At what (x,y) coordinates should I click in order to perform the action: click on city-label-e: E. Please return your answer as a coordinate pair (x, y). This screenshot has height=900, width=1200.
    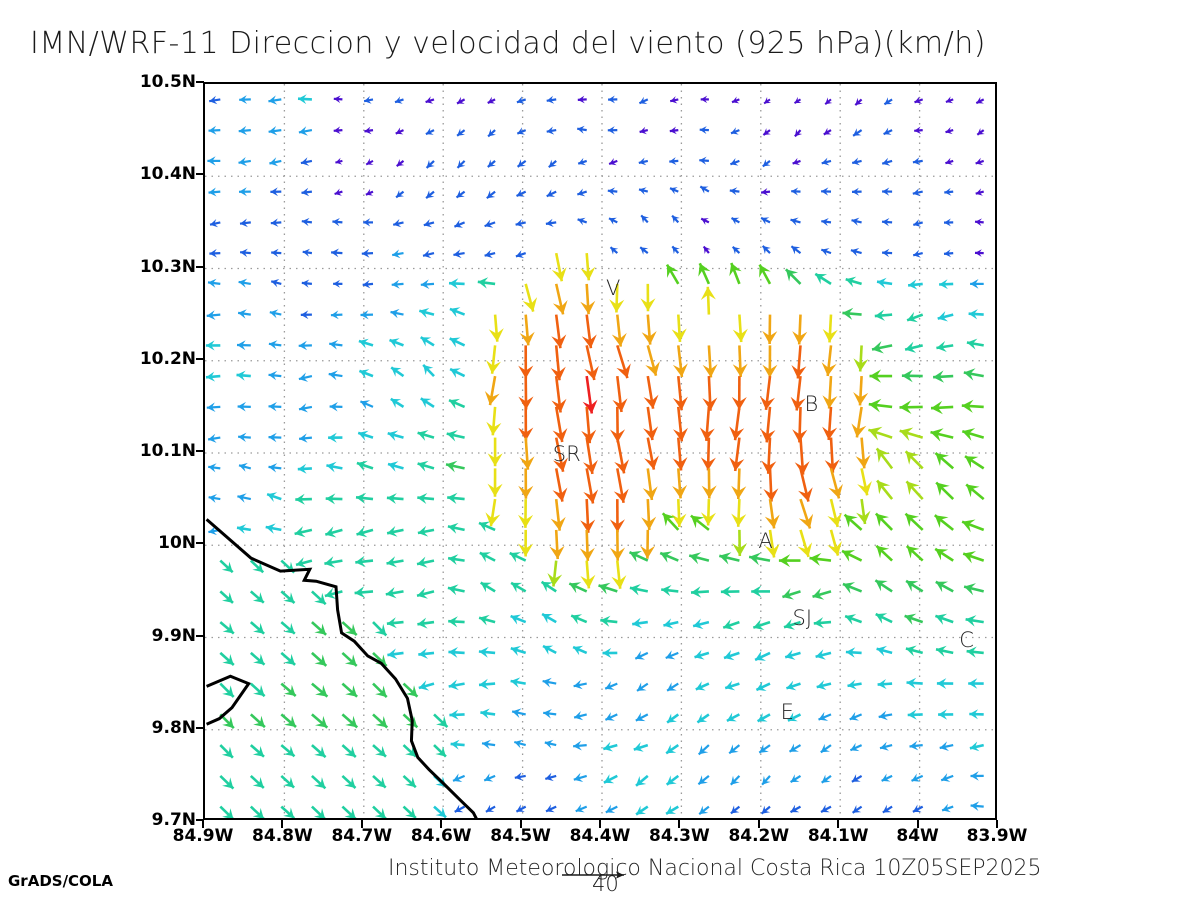
    Looking at the image, I should click on (787, 712).